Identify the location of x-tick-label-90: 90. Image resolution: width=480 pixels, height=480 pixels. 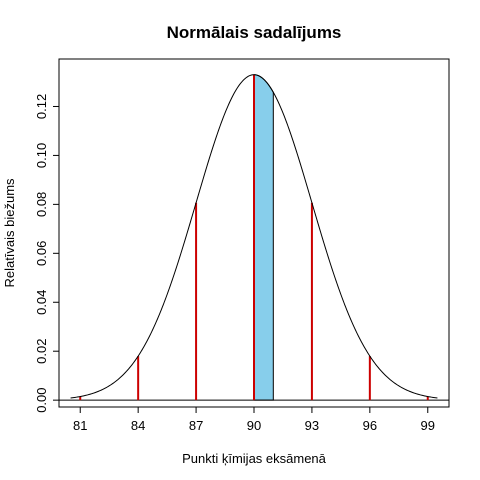
(254, 425).